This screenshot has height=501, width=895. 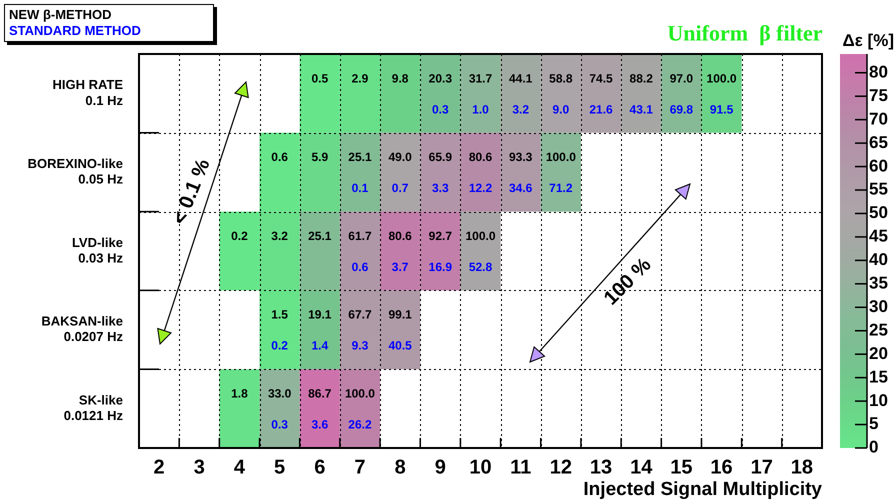 What do you see at coordinates (702, 489) in the screenshot?
I see `x-axis-title: Injected Signal Multiplicity` at bounding box center [702, 489].